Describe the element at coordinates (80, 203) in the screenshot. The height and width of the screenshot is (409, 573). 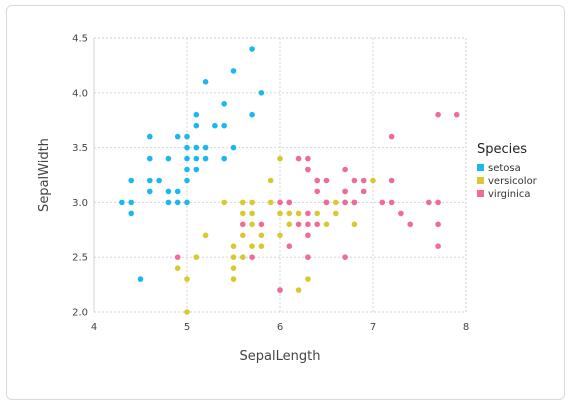
I see `y-tick-label: 3.0` at that location.